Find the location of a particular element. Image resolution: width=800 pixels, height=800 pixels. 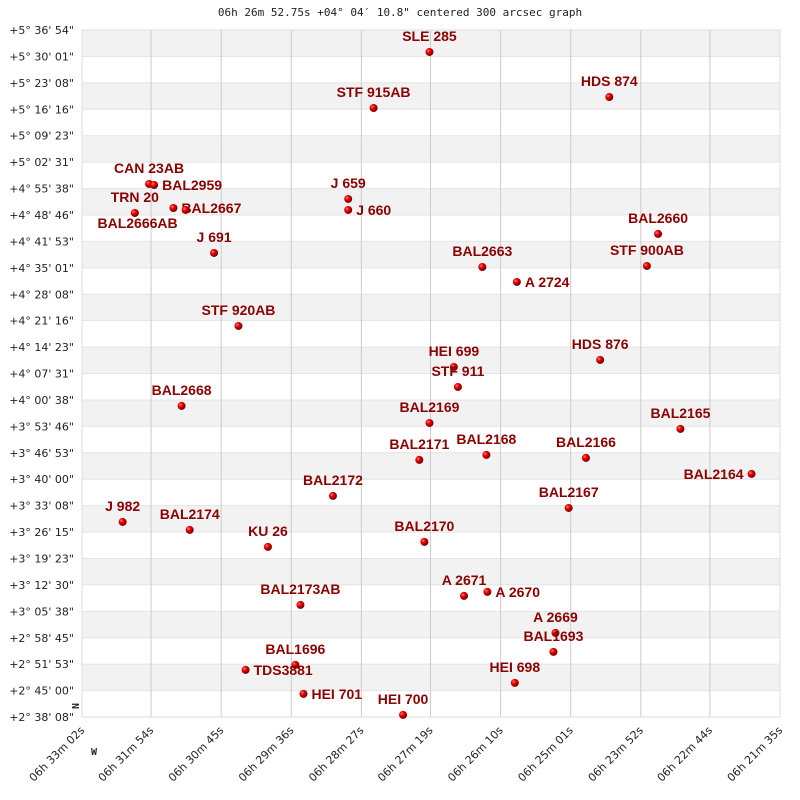

y-tick-label: +4° 07' 31" is located at coordinates (41, 374).